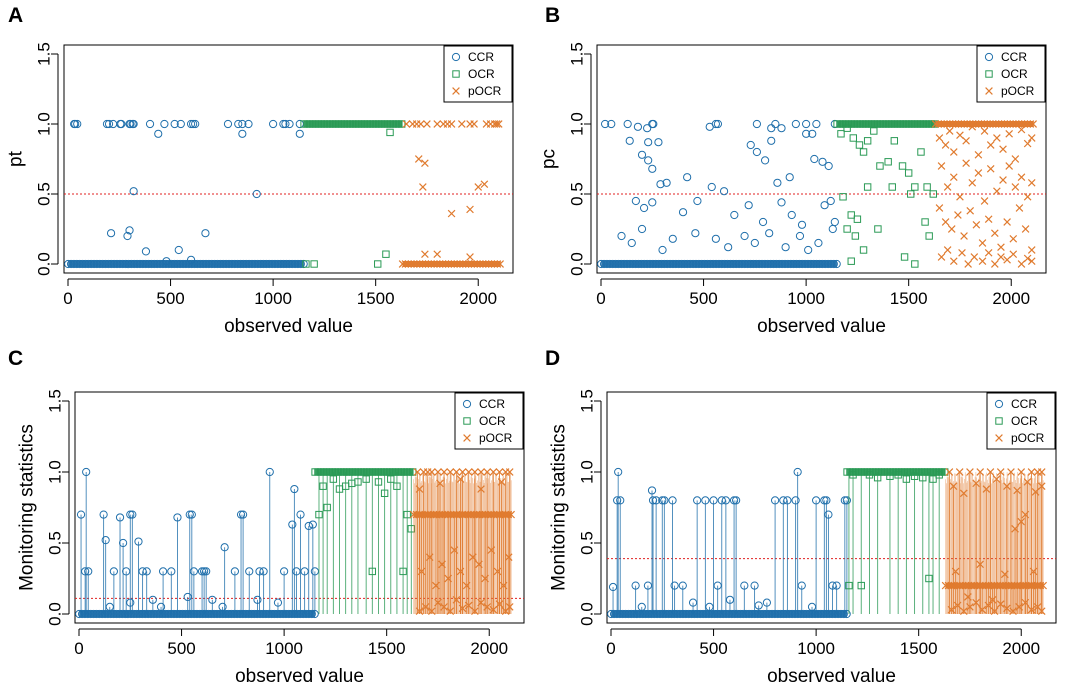 The height and width of the screenshot is (684, 1065). Describe the element at coordinates (1021, 648) in the screenshot. I see `x-tick-label: 2000` at that location.